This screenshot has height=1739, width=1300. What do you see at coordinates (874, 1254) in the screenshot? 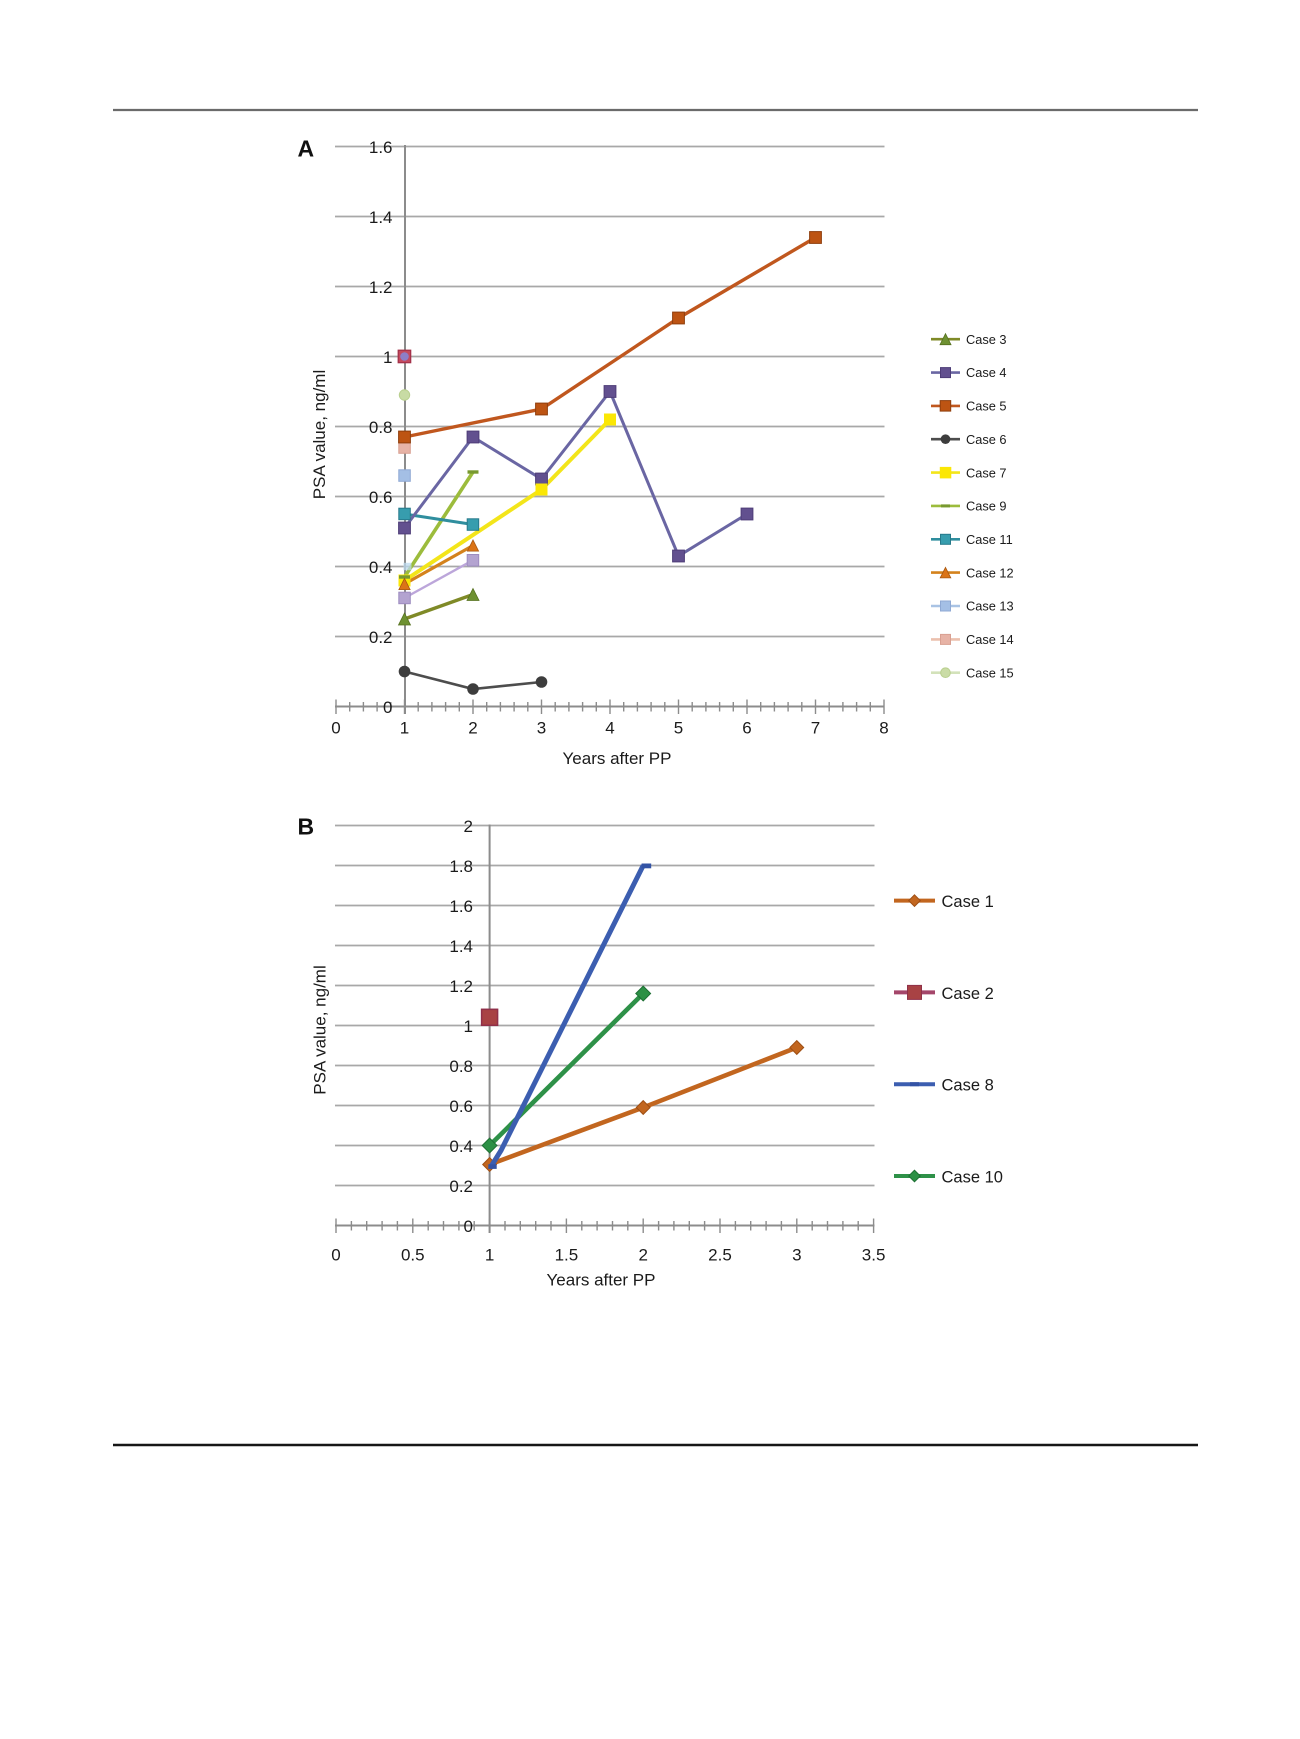
I see `svg-text: 3.5` at bounding box center [874, 1254].